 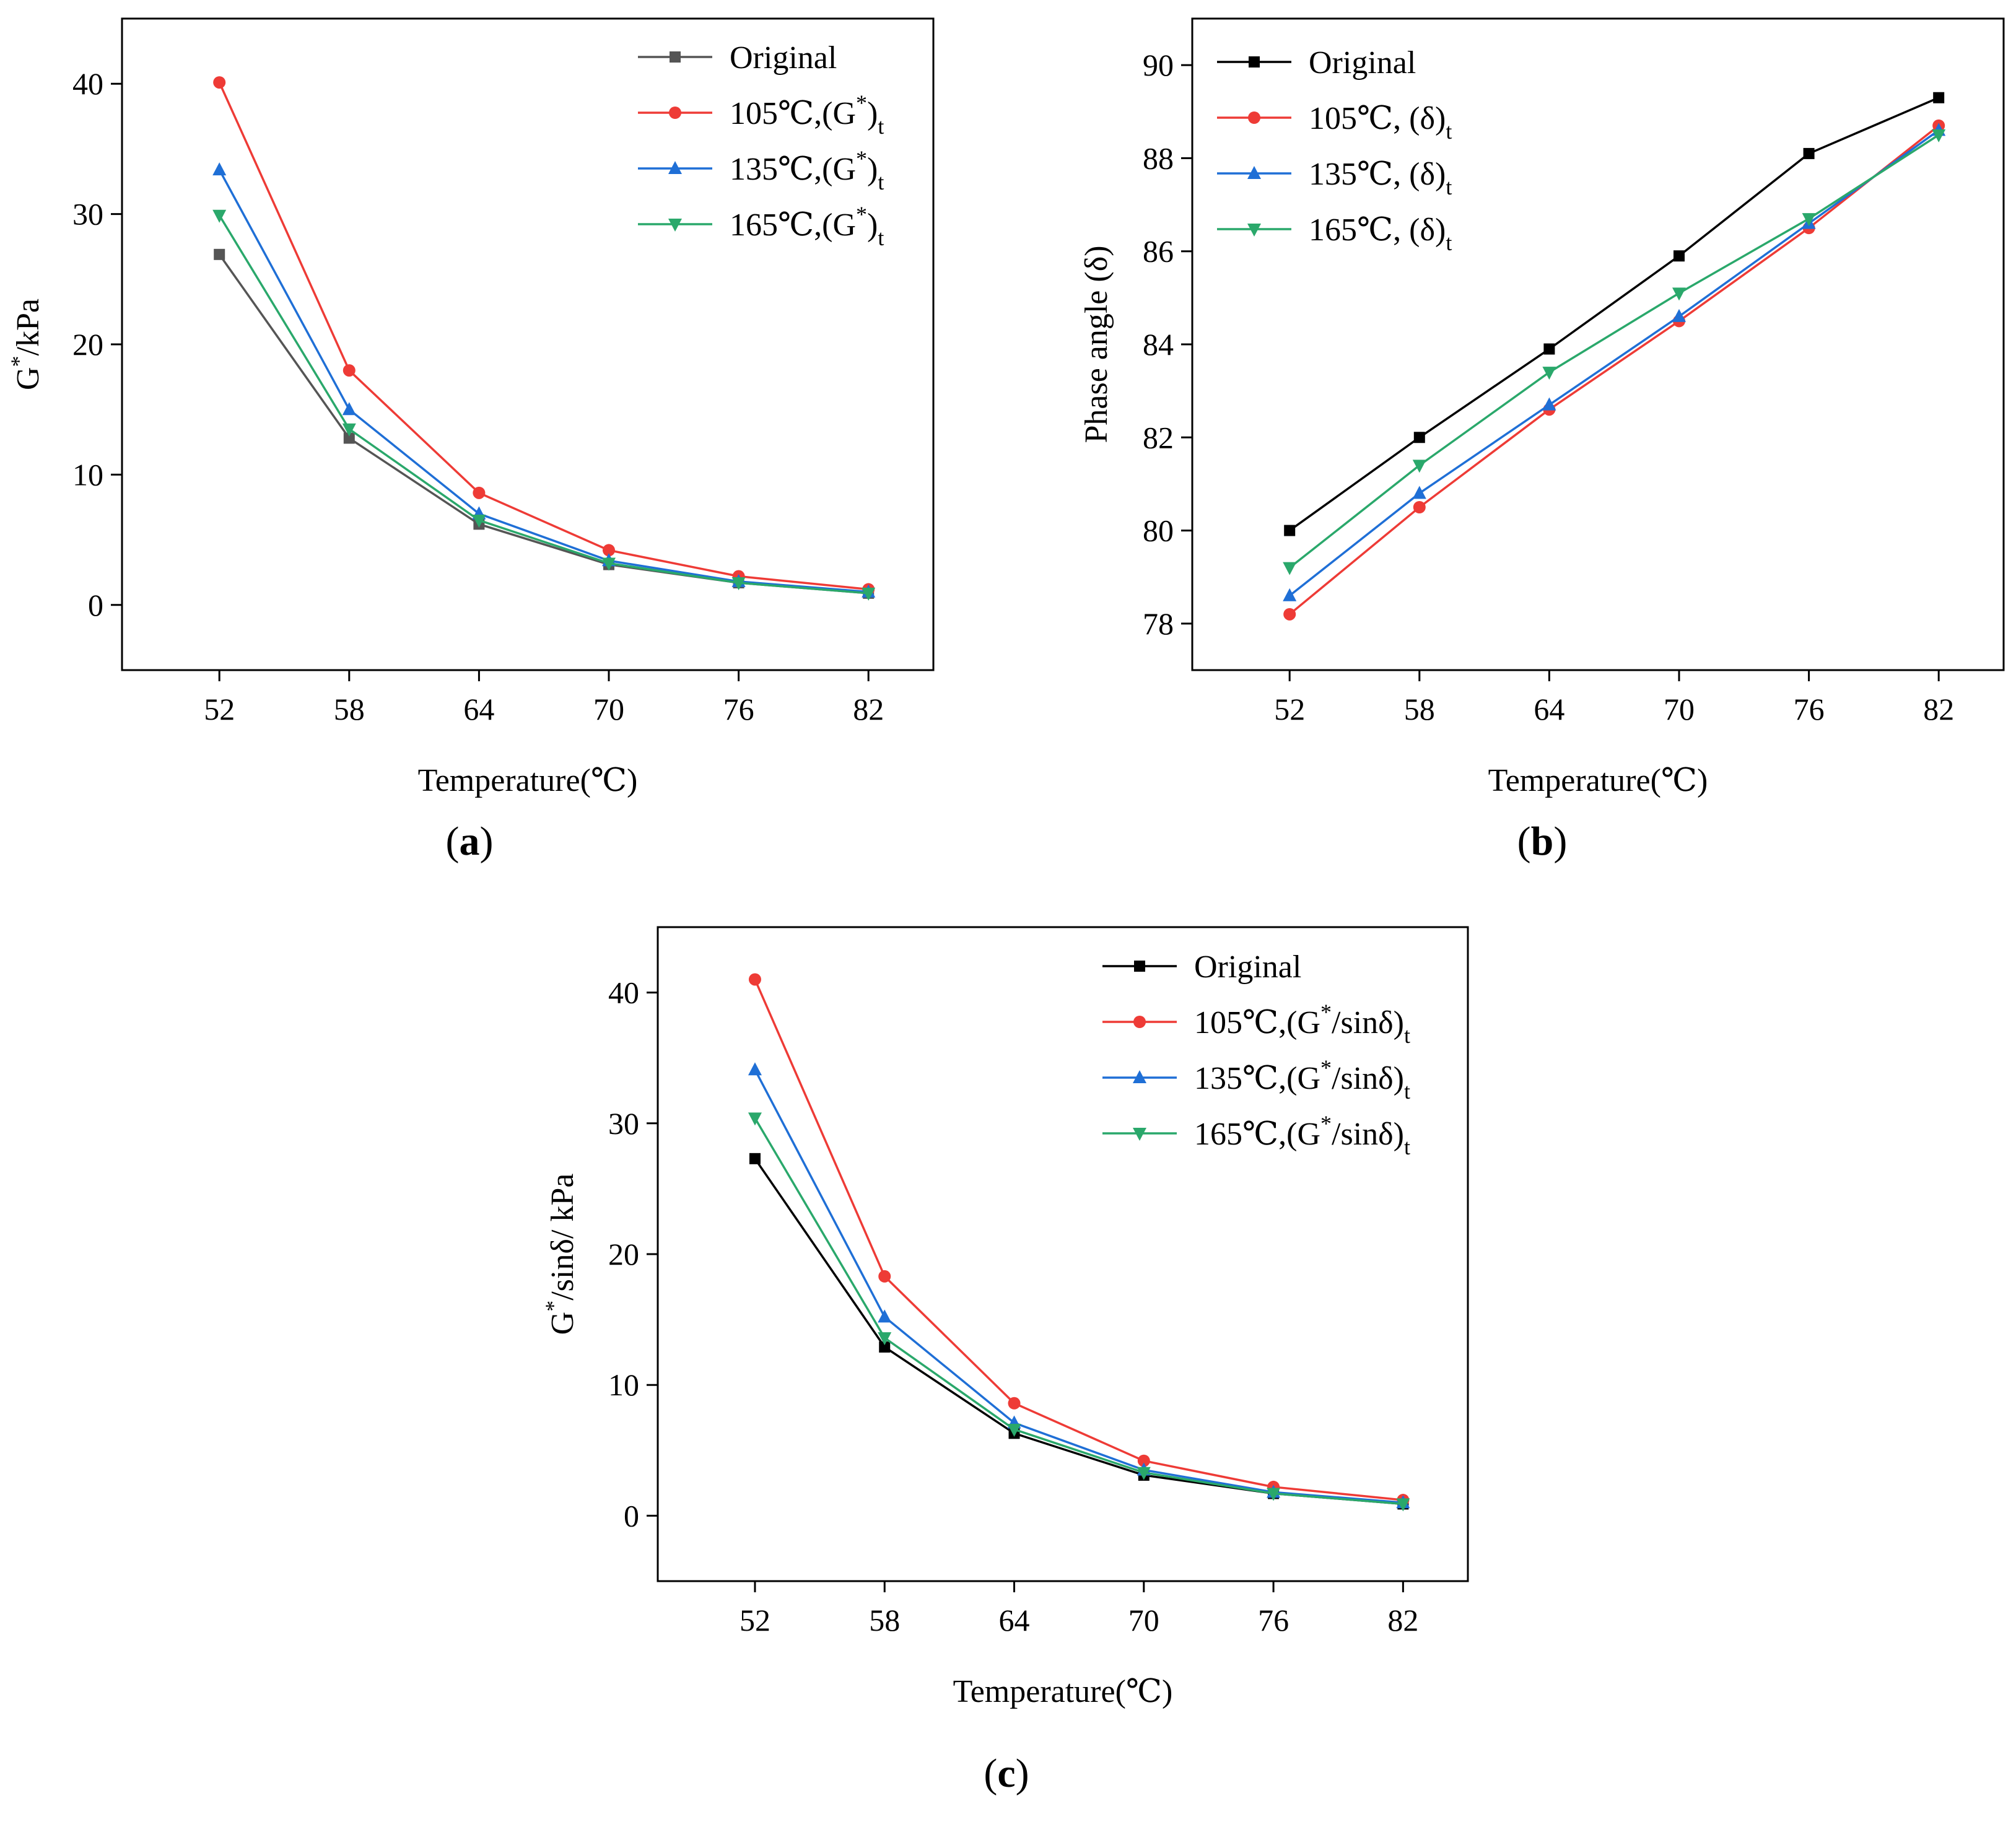 What do you see at coordinates (95, 605) in the screenshot?
I see `y-tick-label: 0` at bounding box center [95, 605].